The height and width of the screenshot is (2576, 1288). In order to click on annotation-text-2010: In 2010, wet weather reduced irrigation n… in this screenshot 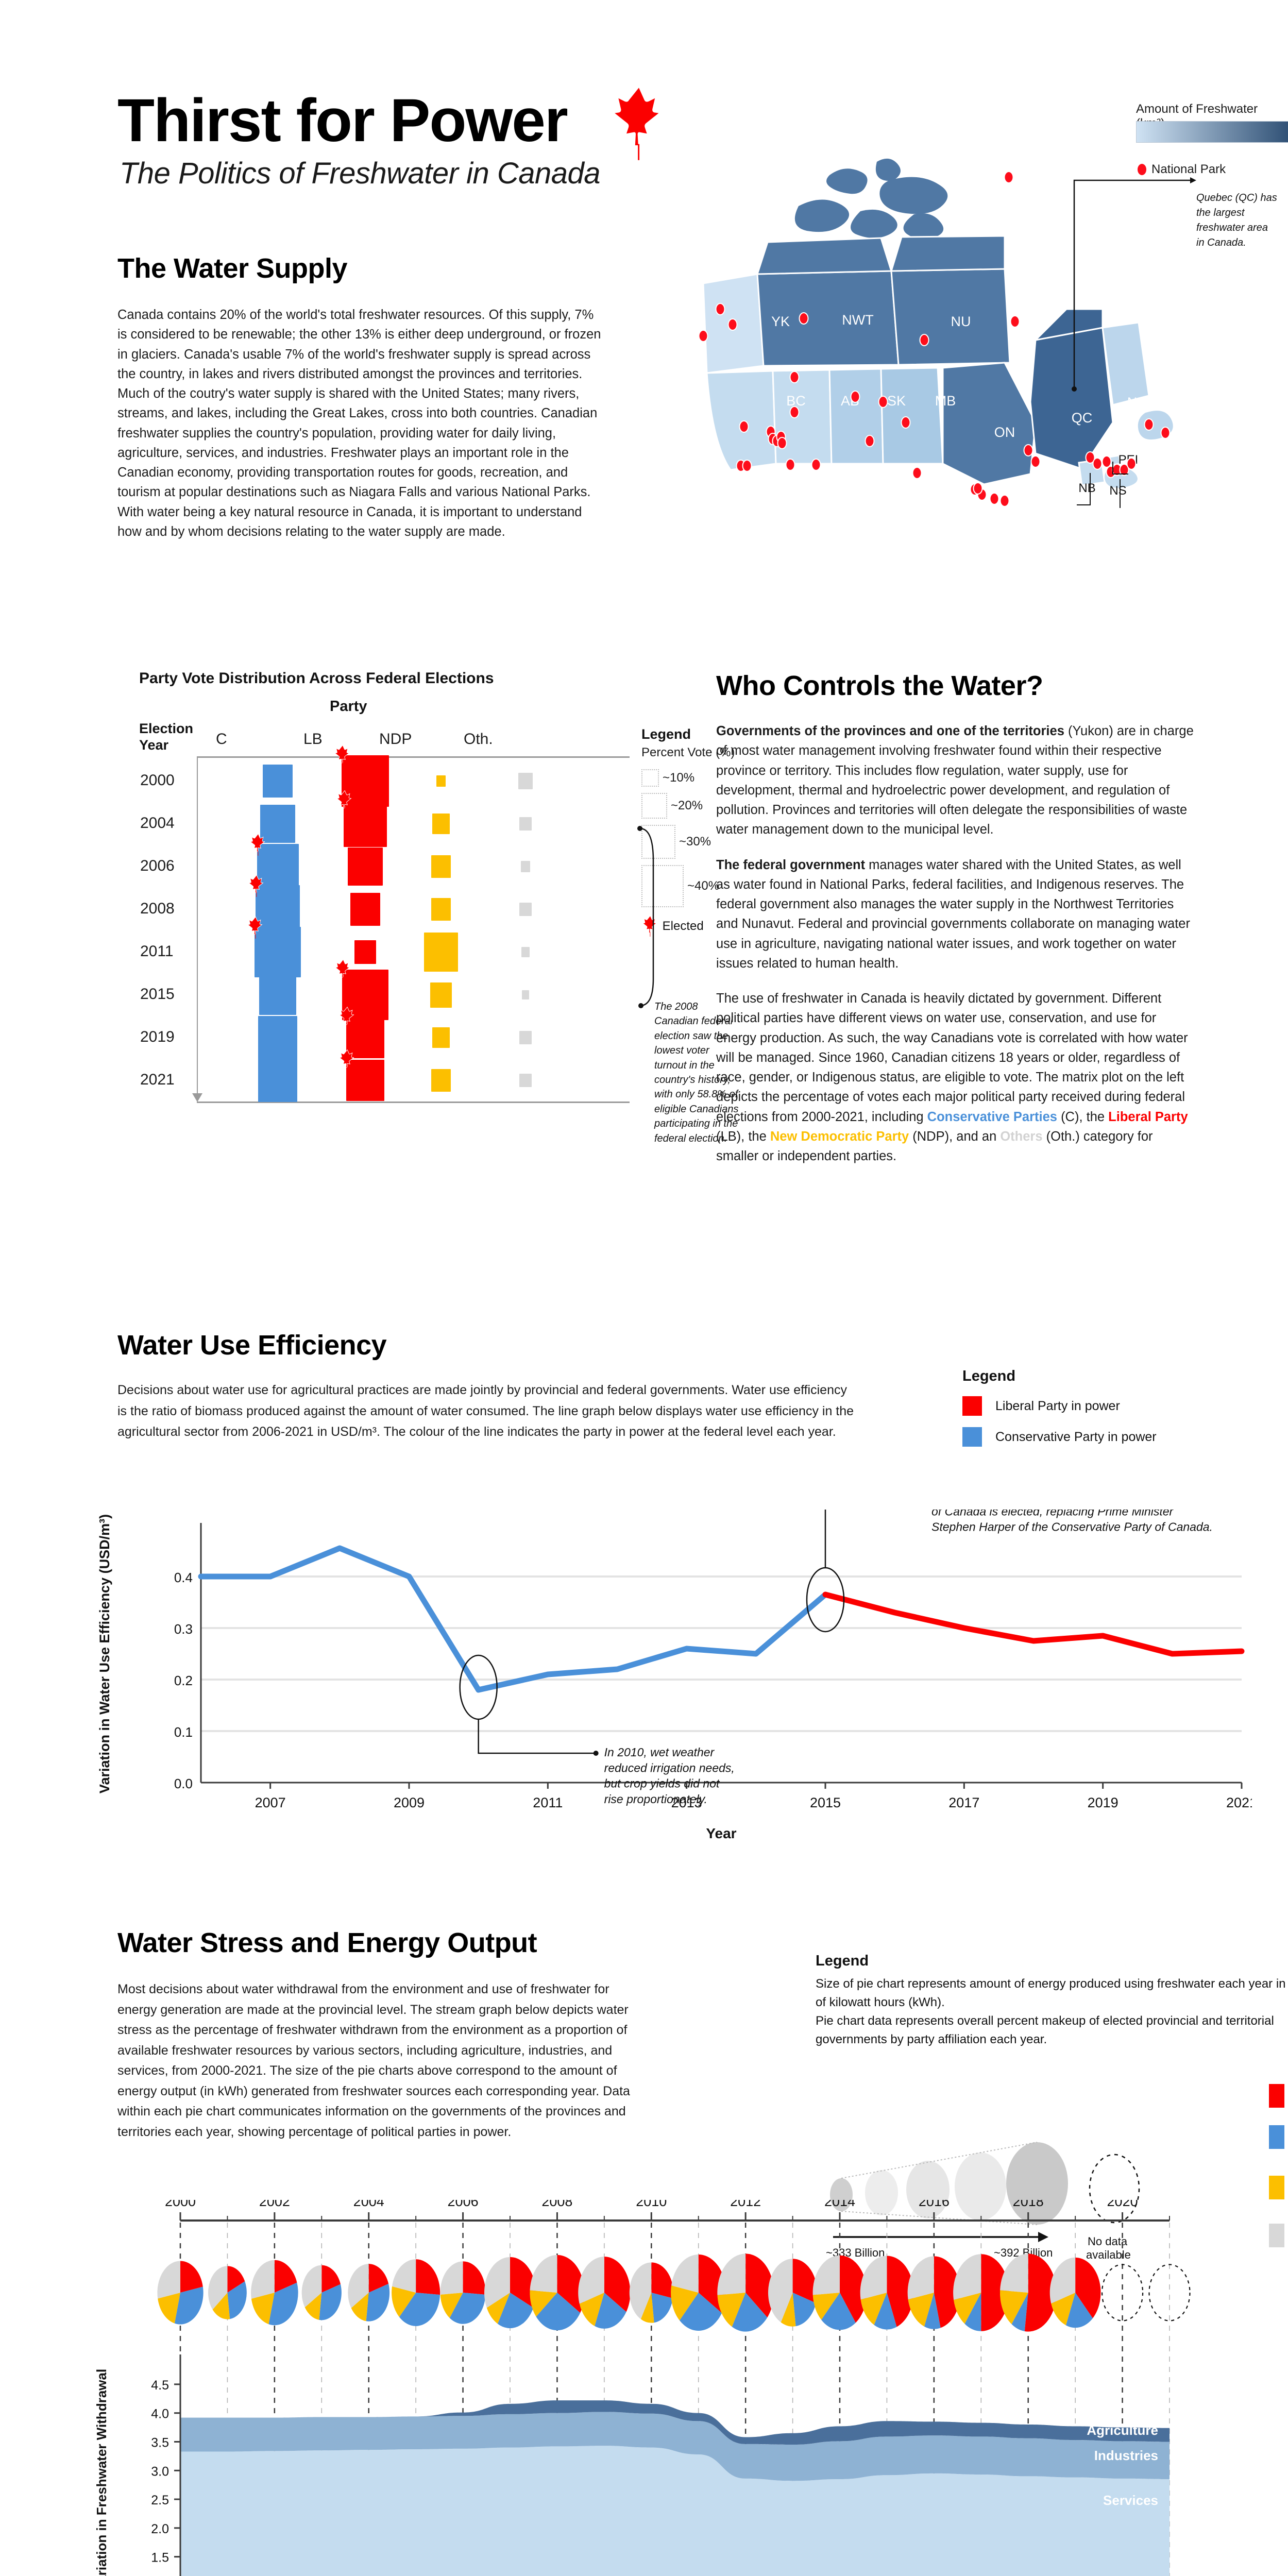, I will do `click(669, 1775)`.